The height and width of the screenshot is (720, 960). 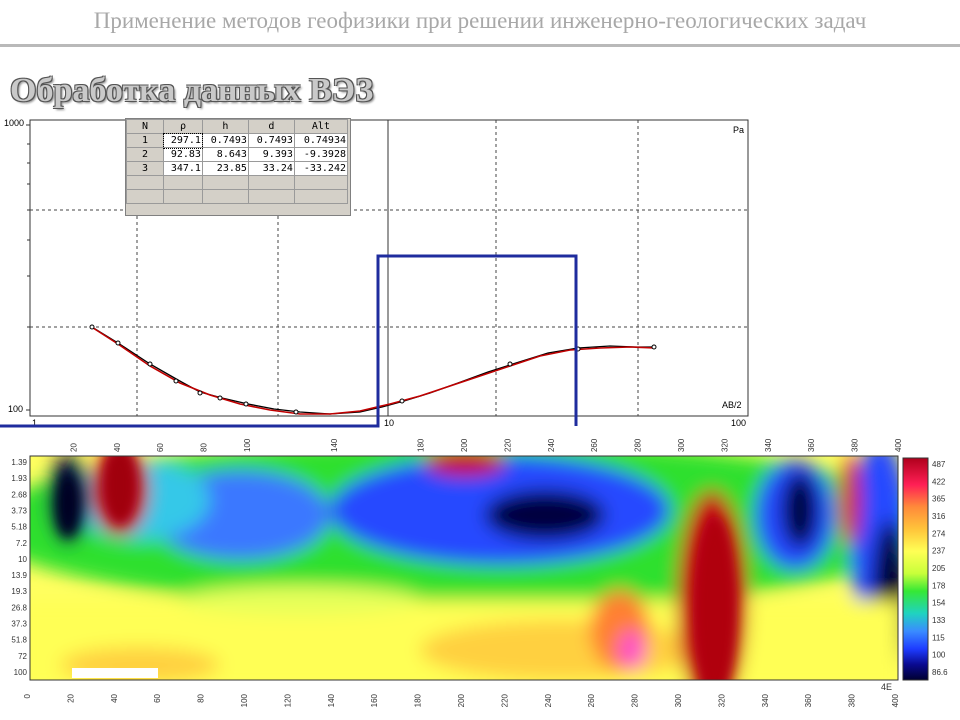 What do you see at coordinates (19, 624) in the screenshot?
I see `depth-tick-label: 37.3` at bounding box center [19, 624].